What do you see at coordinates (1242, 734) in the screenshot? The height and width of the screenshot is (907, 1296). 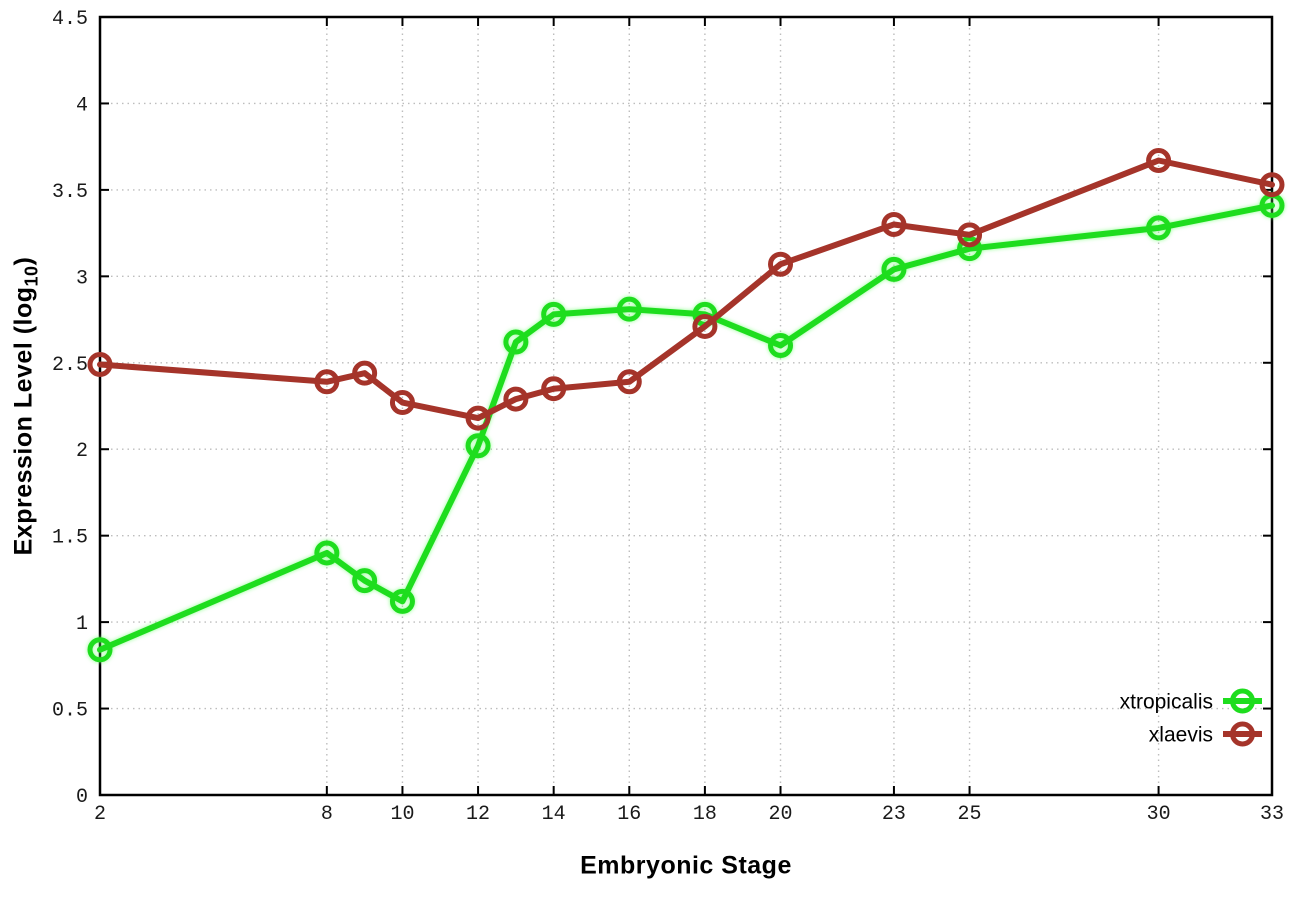 I see `legend-marker-xlaevis` at bounding box center [1242, 734].